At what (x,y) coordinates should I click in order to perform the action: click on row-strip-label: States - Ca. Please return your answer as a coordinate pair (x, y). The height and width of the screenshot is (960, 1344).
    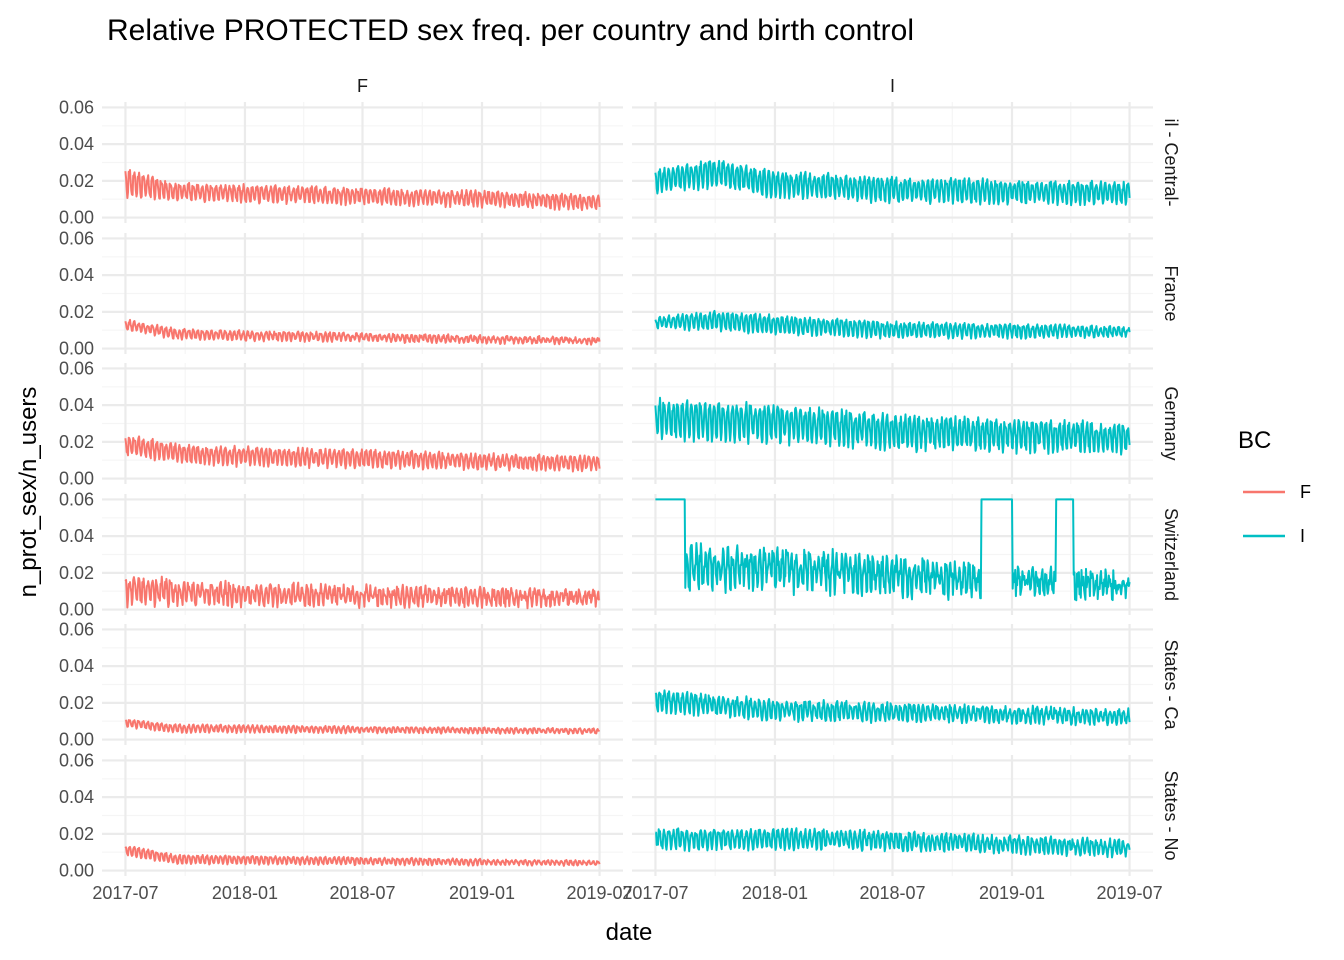
    Looking at the image, I should click on (1171, 684).